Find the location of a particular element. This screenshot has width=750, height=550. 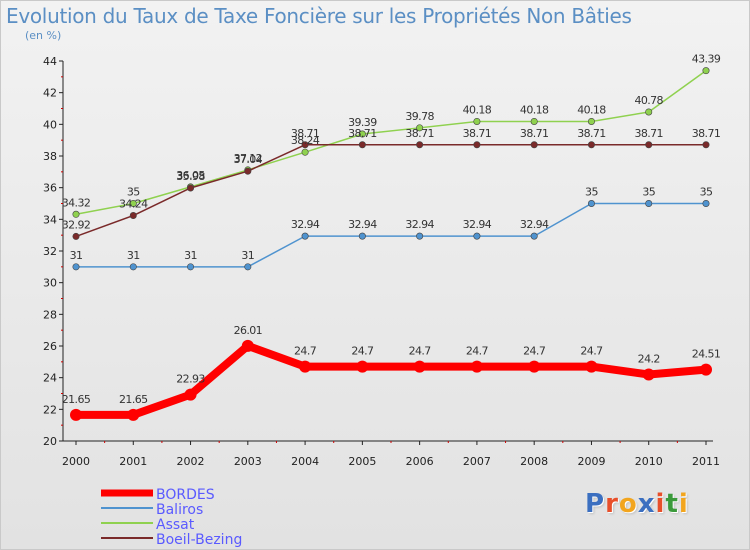

legend-label-boeil-bezing: Boeil-Bezing is located at coordinates (199, 540).